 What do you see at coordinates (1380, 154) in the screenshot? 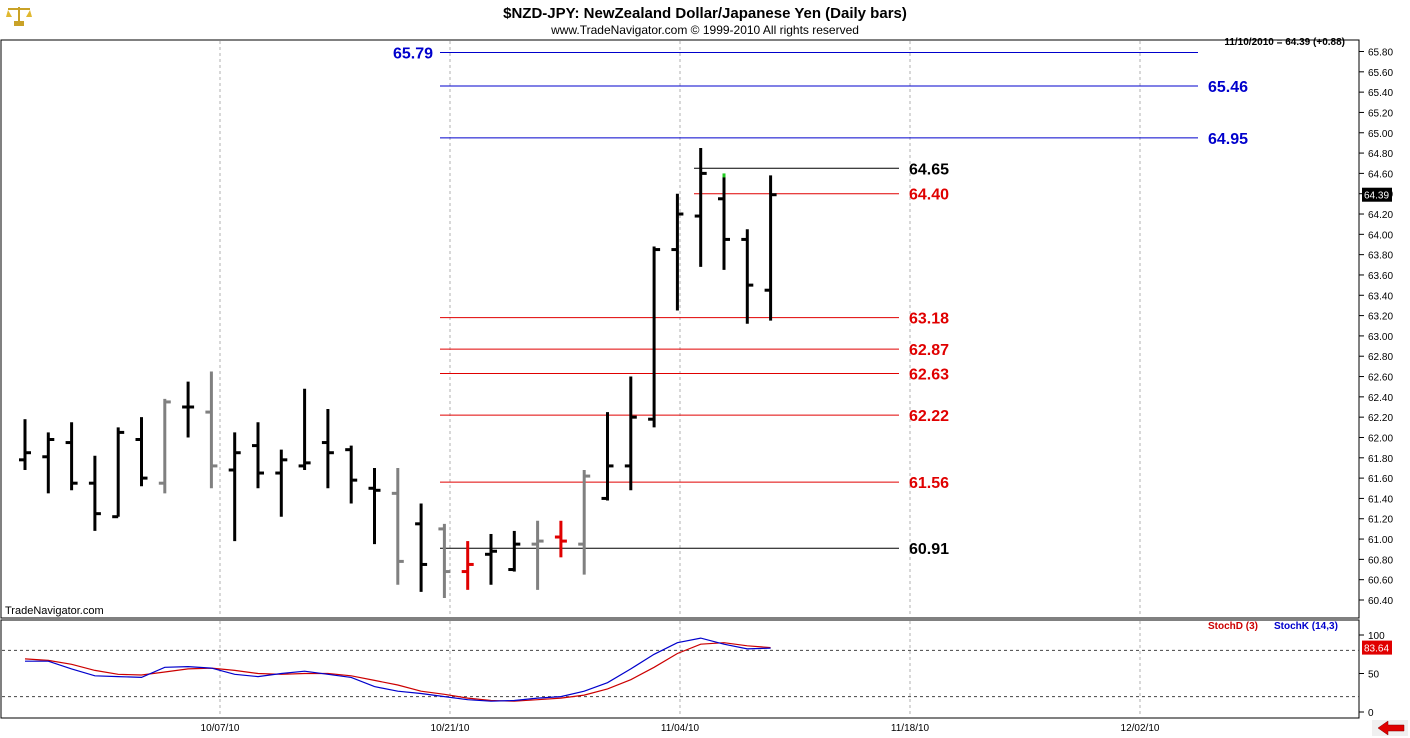
I see `y-tick-label: 64.80` at bounding box center [1380, 154].